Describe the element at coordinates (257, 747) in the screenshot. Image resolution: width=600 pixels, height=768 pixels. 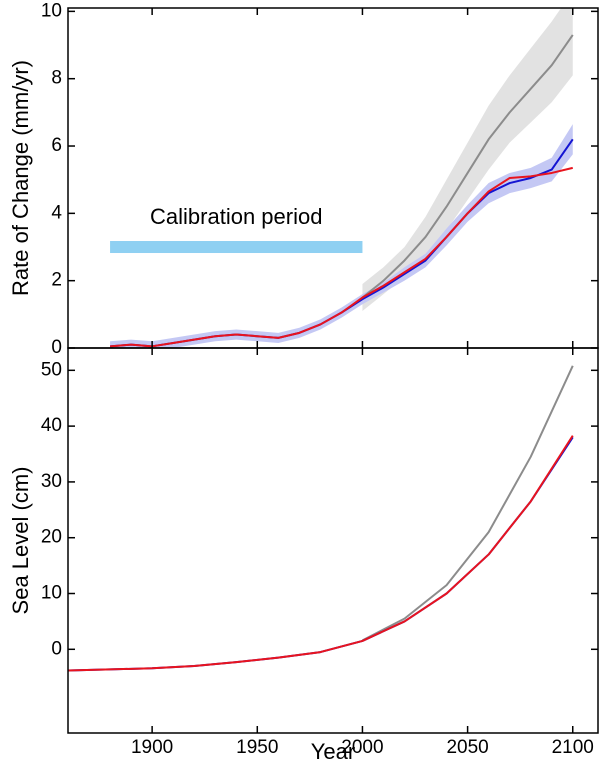
I see `x-tick-label: 1950` at that location.